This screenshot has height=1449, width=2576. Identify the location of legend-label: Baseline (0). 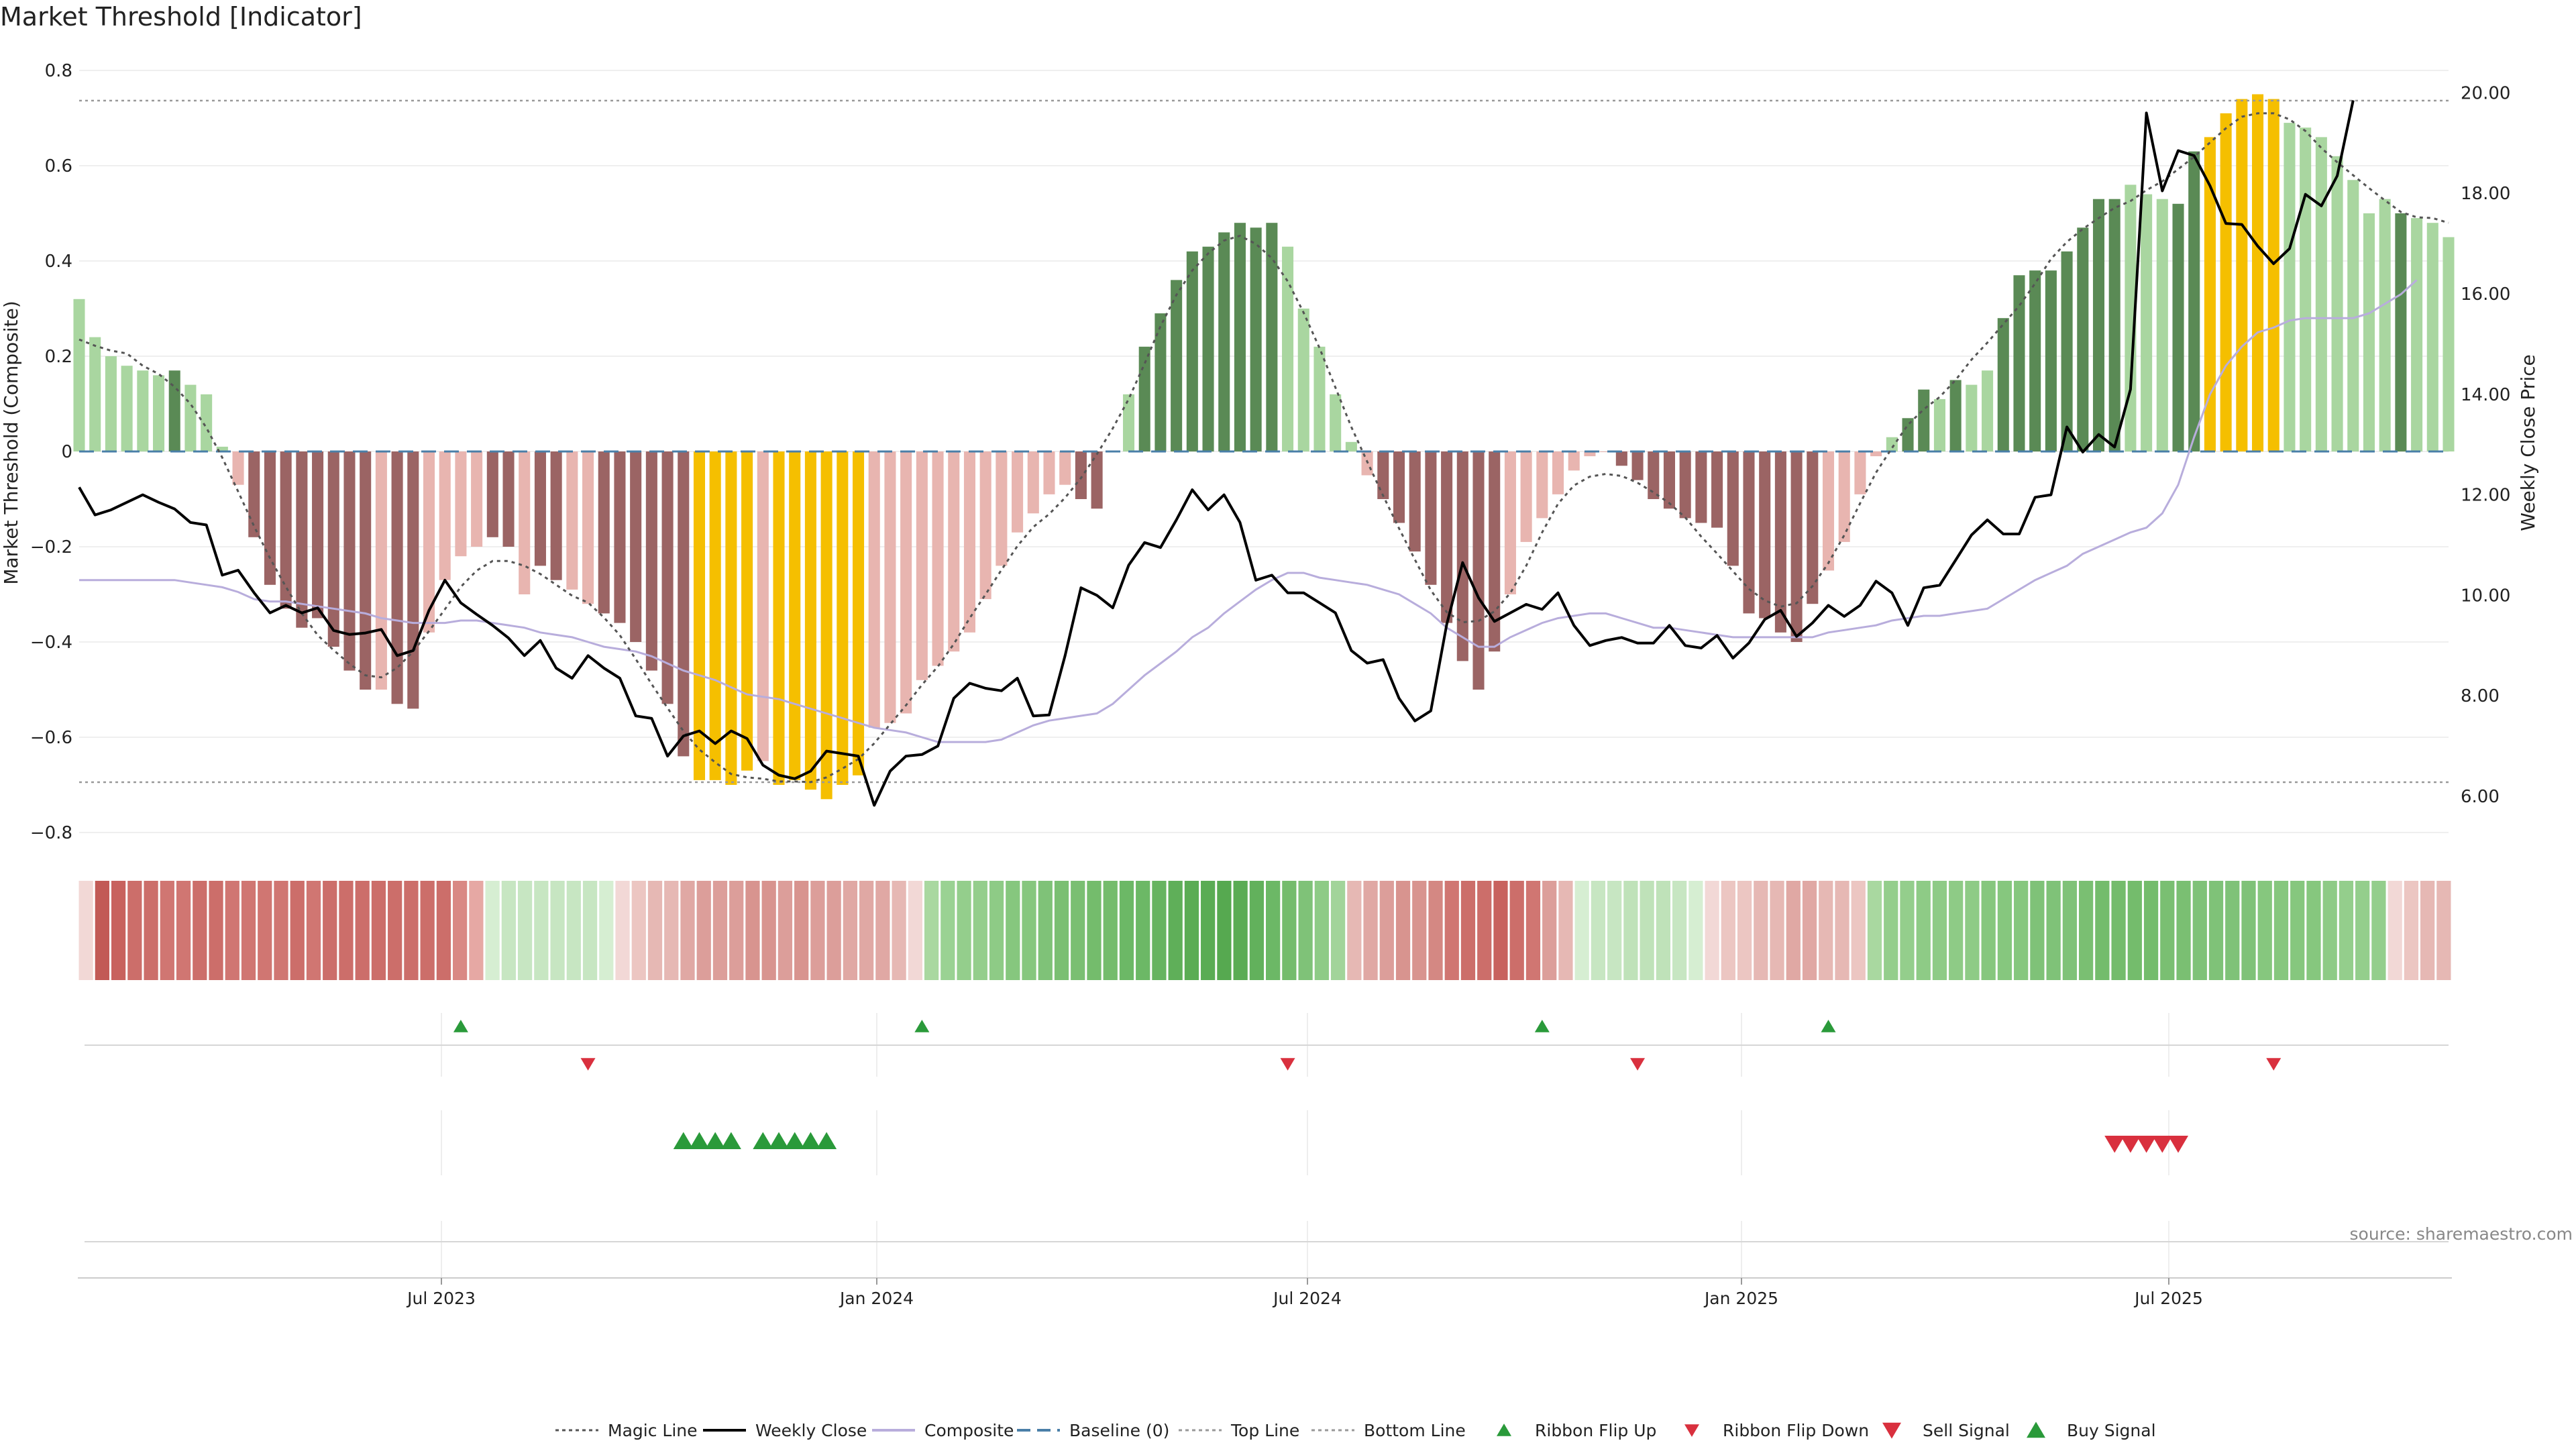
(1119, 1430).